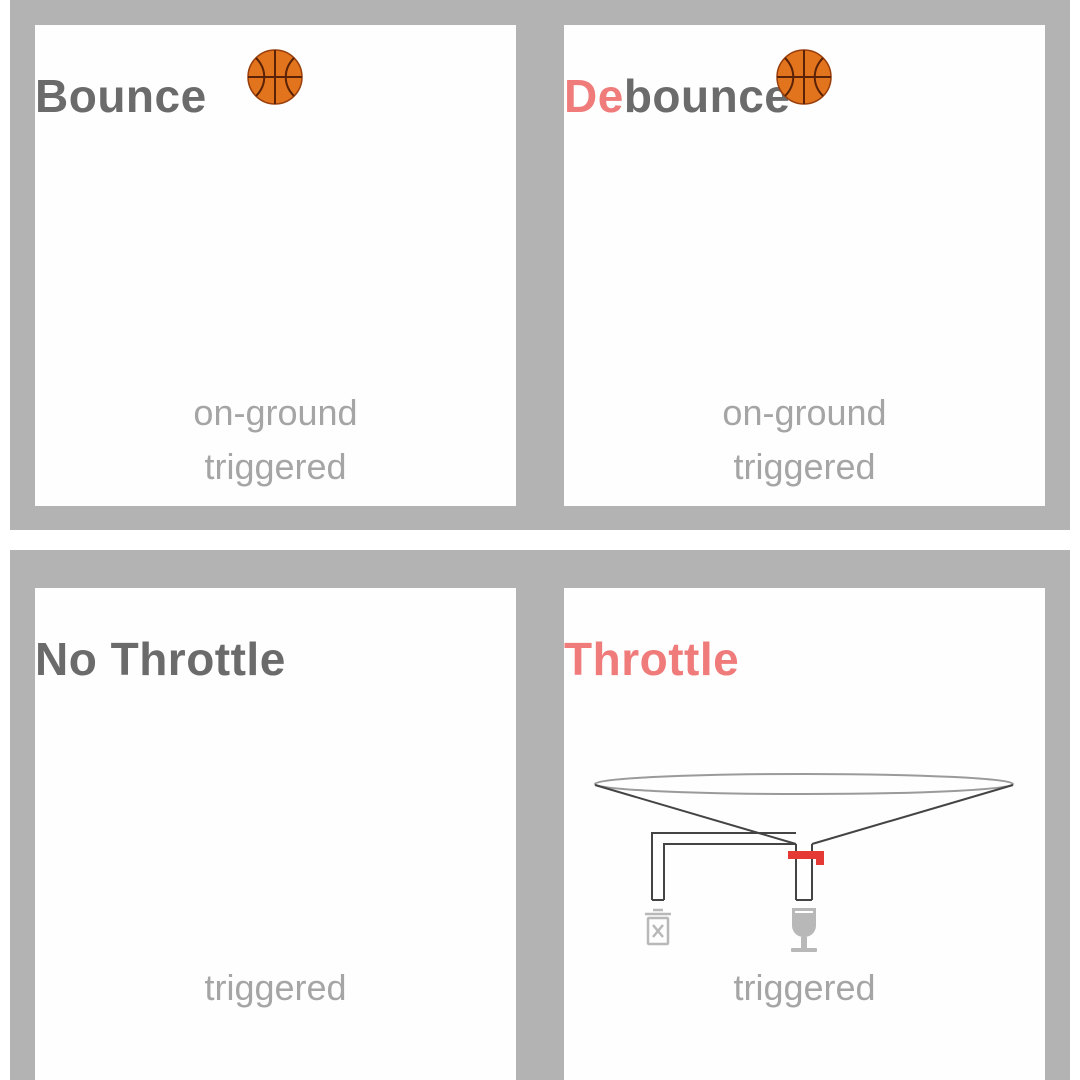 This screenshot has width=1080, height=1080. What do you see at coordinates (160, 659) in the screenshot?
I see `no-throttle-title: No Throttle` at bounding box center [160, 659].